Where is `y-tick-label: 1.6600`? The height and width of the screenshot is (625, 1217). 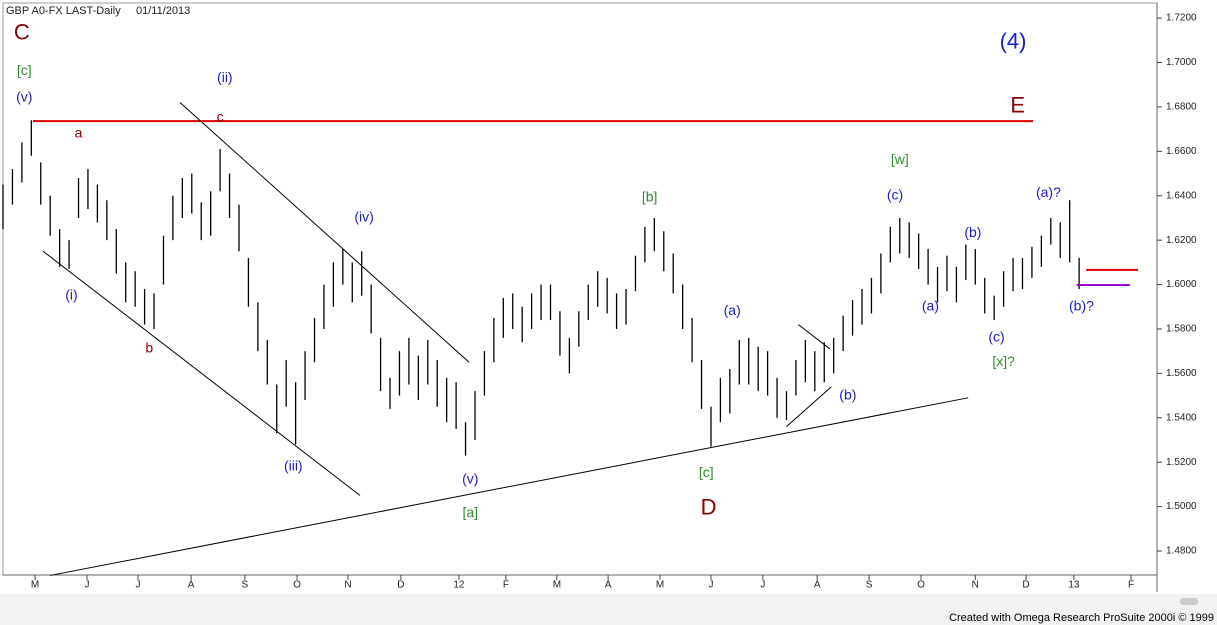
y-tick-label: 1.6600 is located at coordinates (1181, 151).